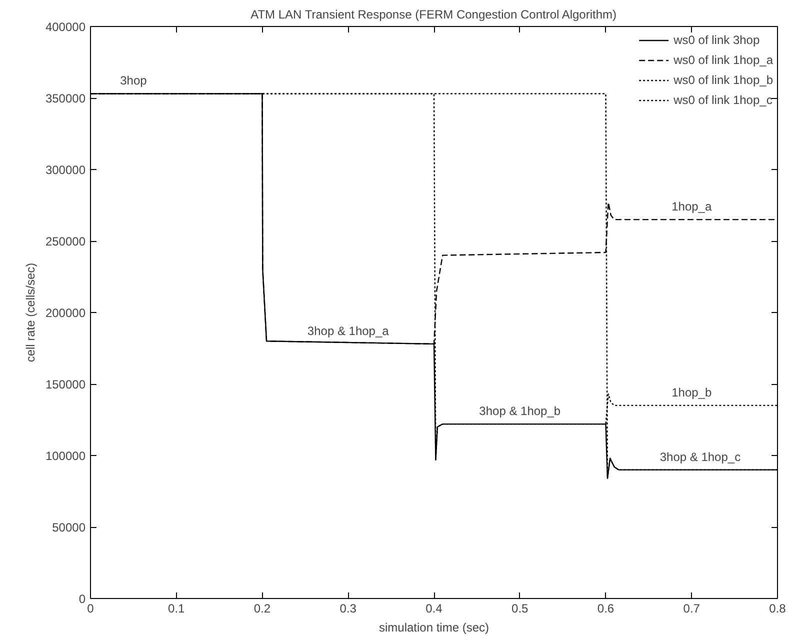  I want to click on legend-label: ws0 of link 1hop_a, so click(723, 60).